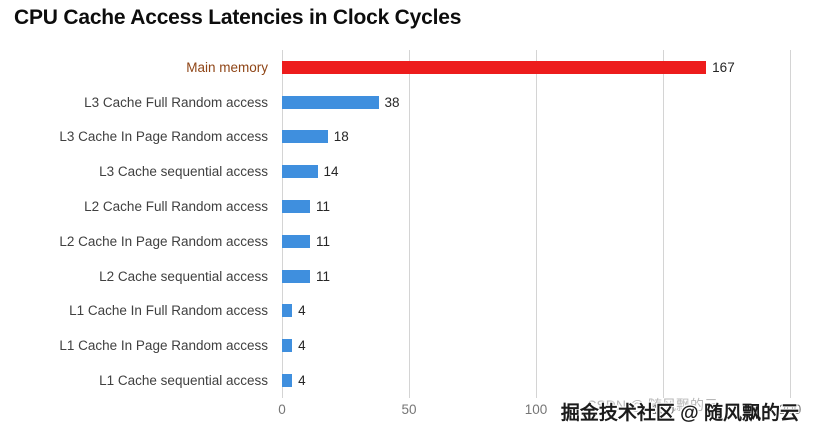  What do you see at coordinates (183, 172) in the screenshot?
I see `category-label: L3 Cache sequential access` at bounding box center [183, 172].